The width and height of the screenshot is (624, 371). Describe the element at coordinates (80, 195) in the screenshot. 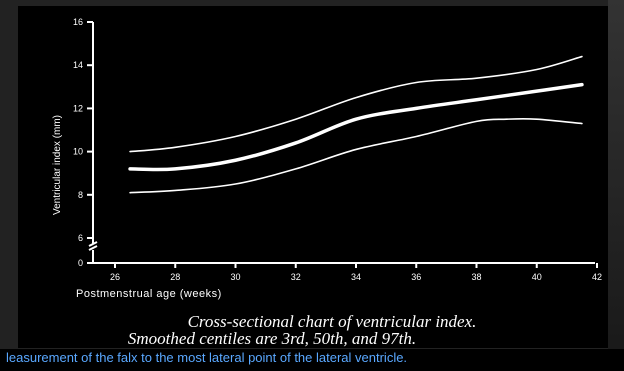

I see `y-tick-label: 8` at that location.